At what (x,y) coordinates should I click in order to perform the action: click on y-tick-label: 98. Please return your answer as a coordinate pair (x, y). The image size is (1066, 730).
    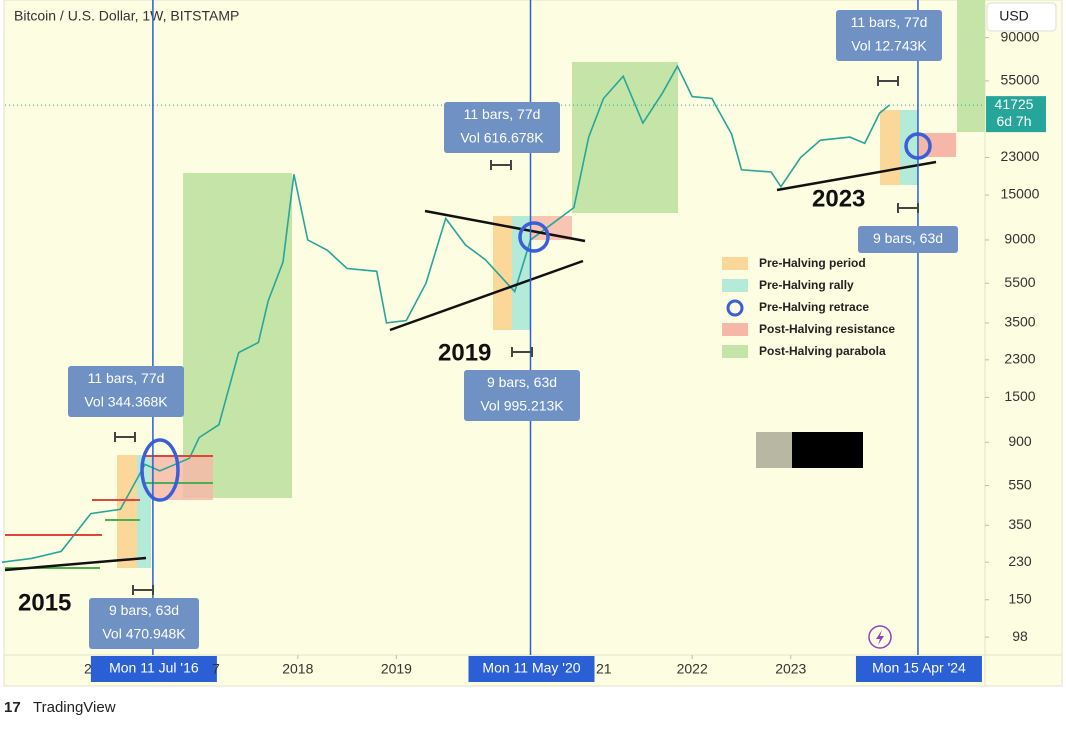
    Looking at the image, I should click on (1020, 636).